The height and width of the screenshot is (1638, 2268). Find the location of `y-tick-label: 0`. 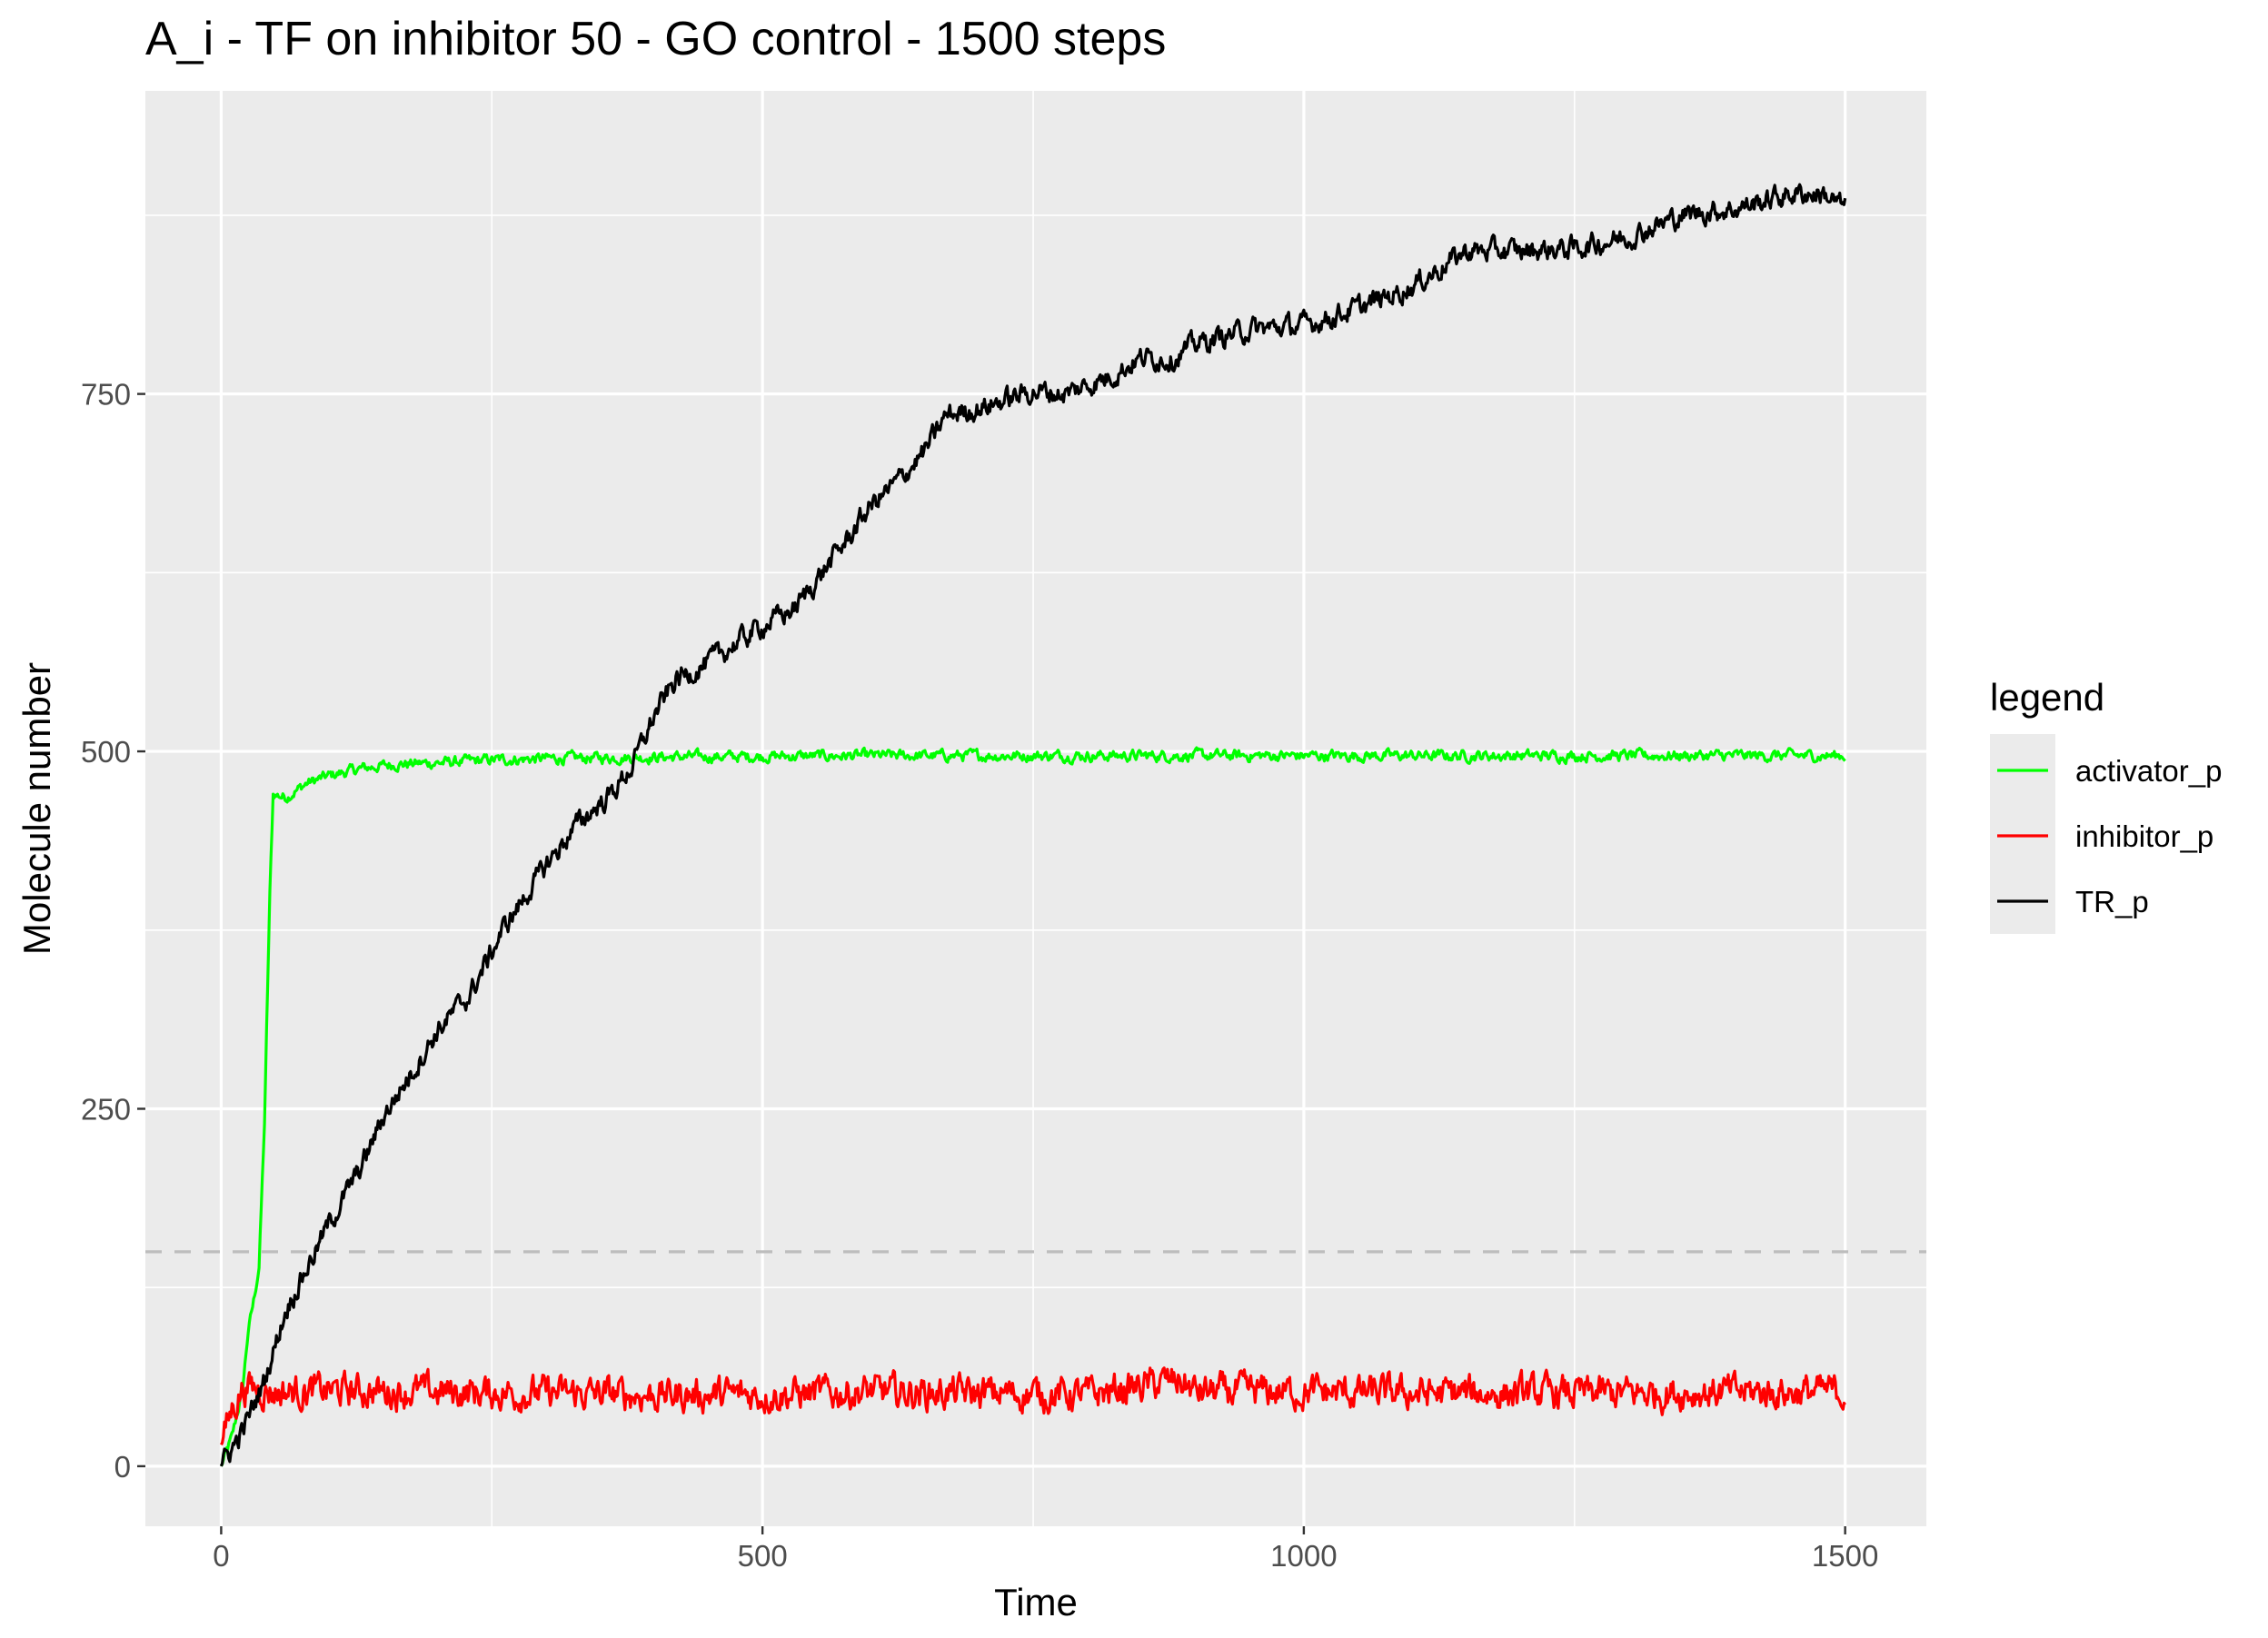

y-tick-label: 0 is located at coordinates (122, 1467).